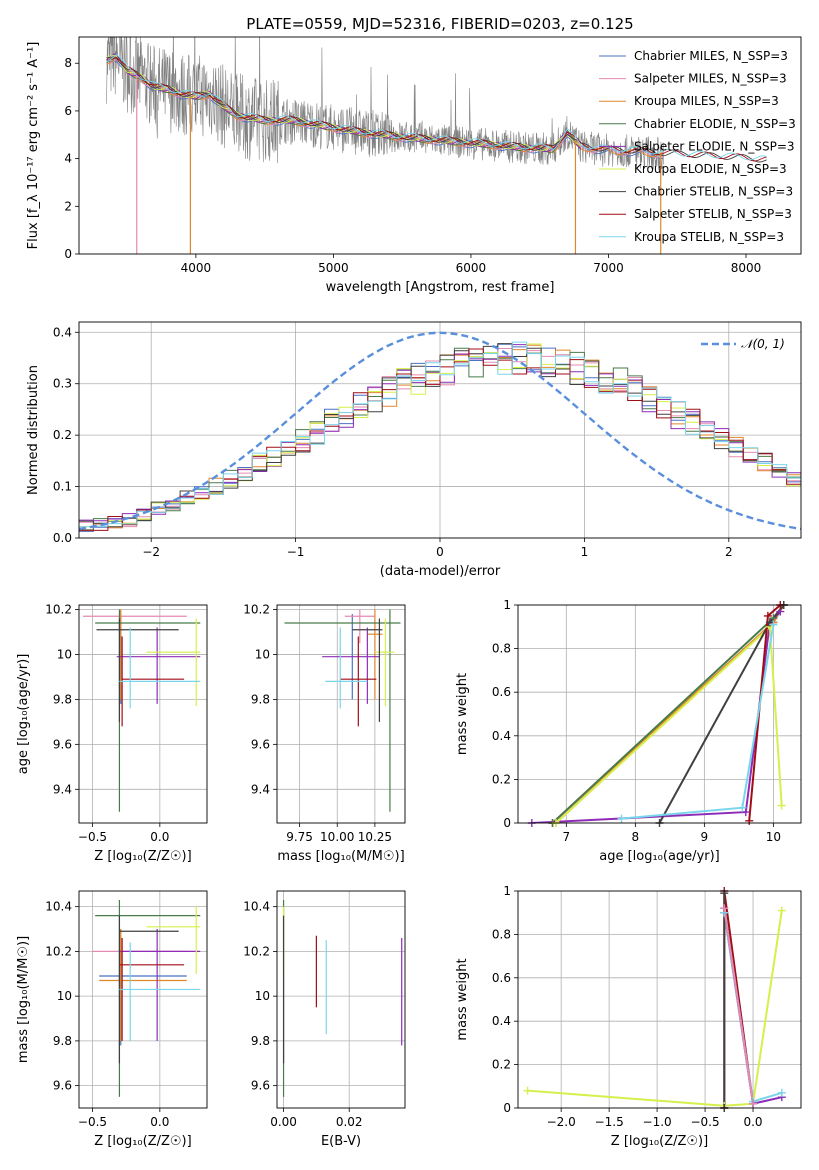 The image size is (819, 1170). I want to click on x-tick-label: 1, so click(585, 552).